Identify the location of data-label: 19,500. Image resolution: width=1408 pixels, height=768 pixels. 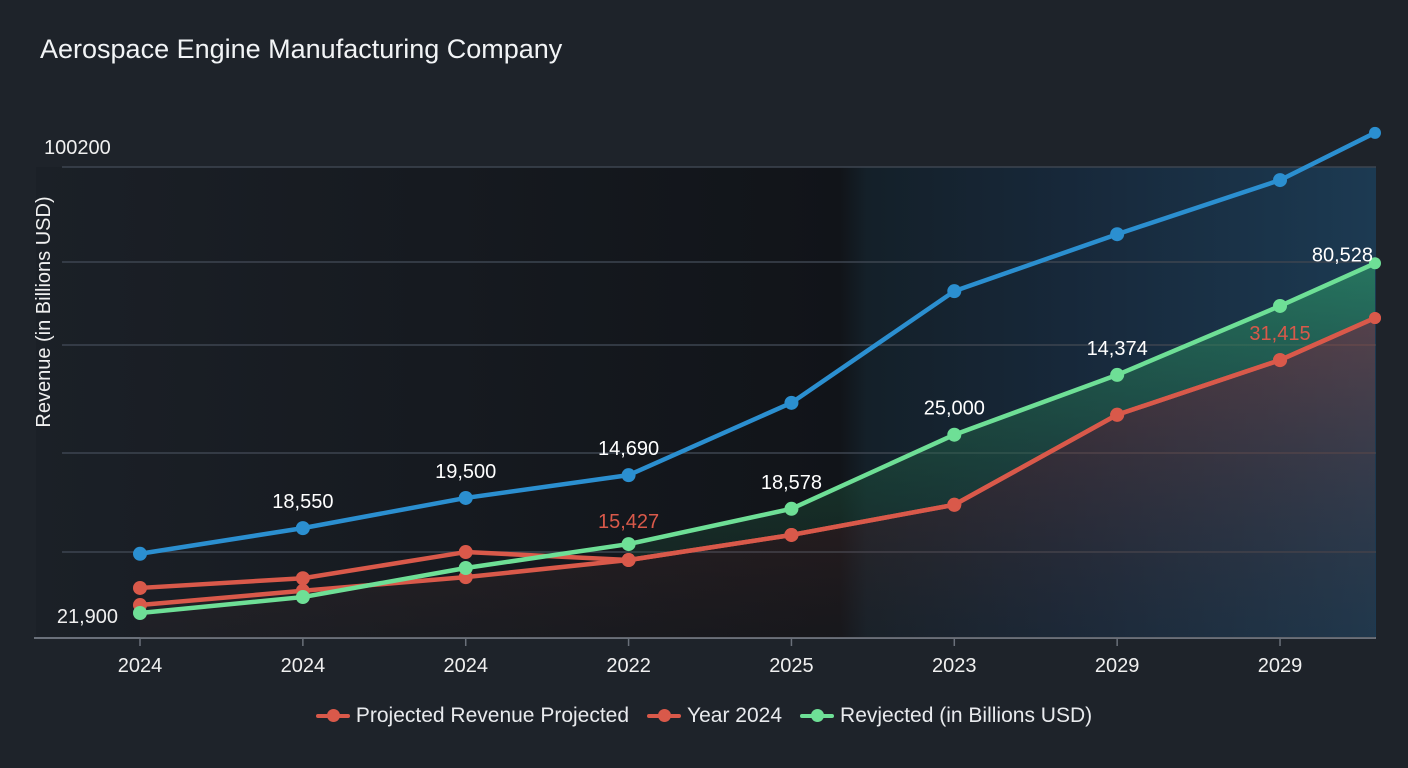
(465, 472).